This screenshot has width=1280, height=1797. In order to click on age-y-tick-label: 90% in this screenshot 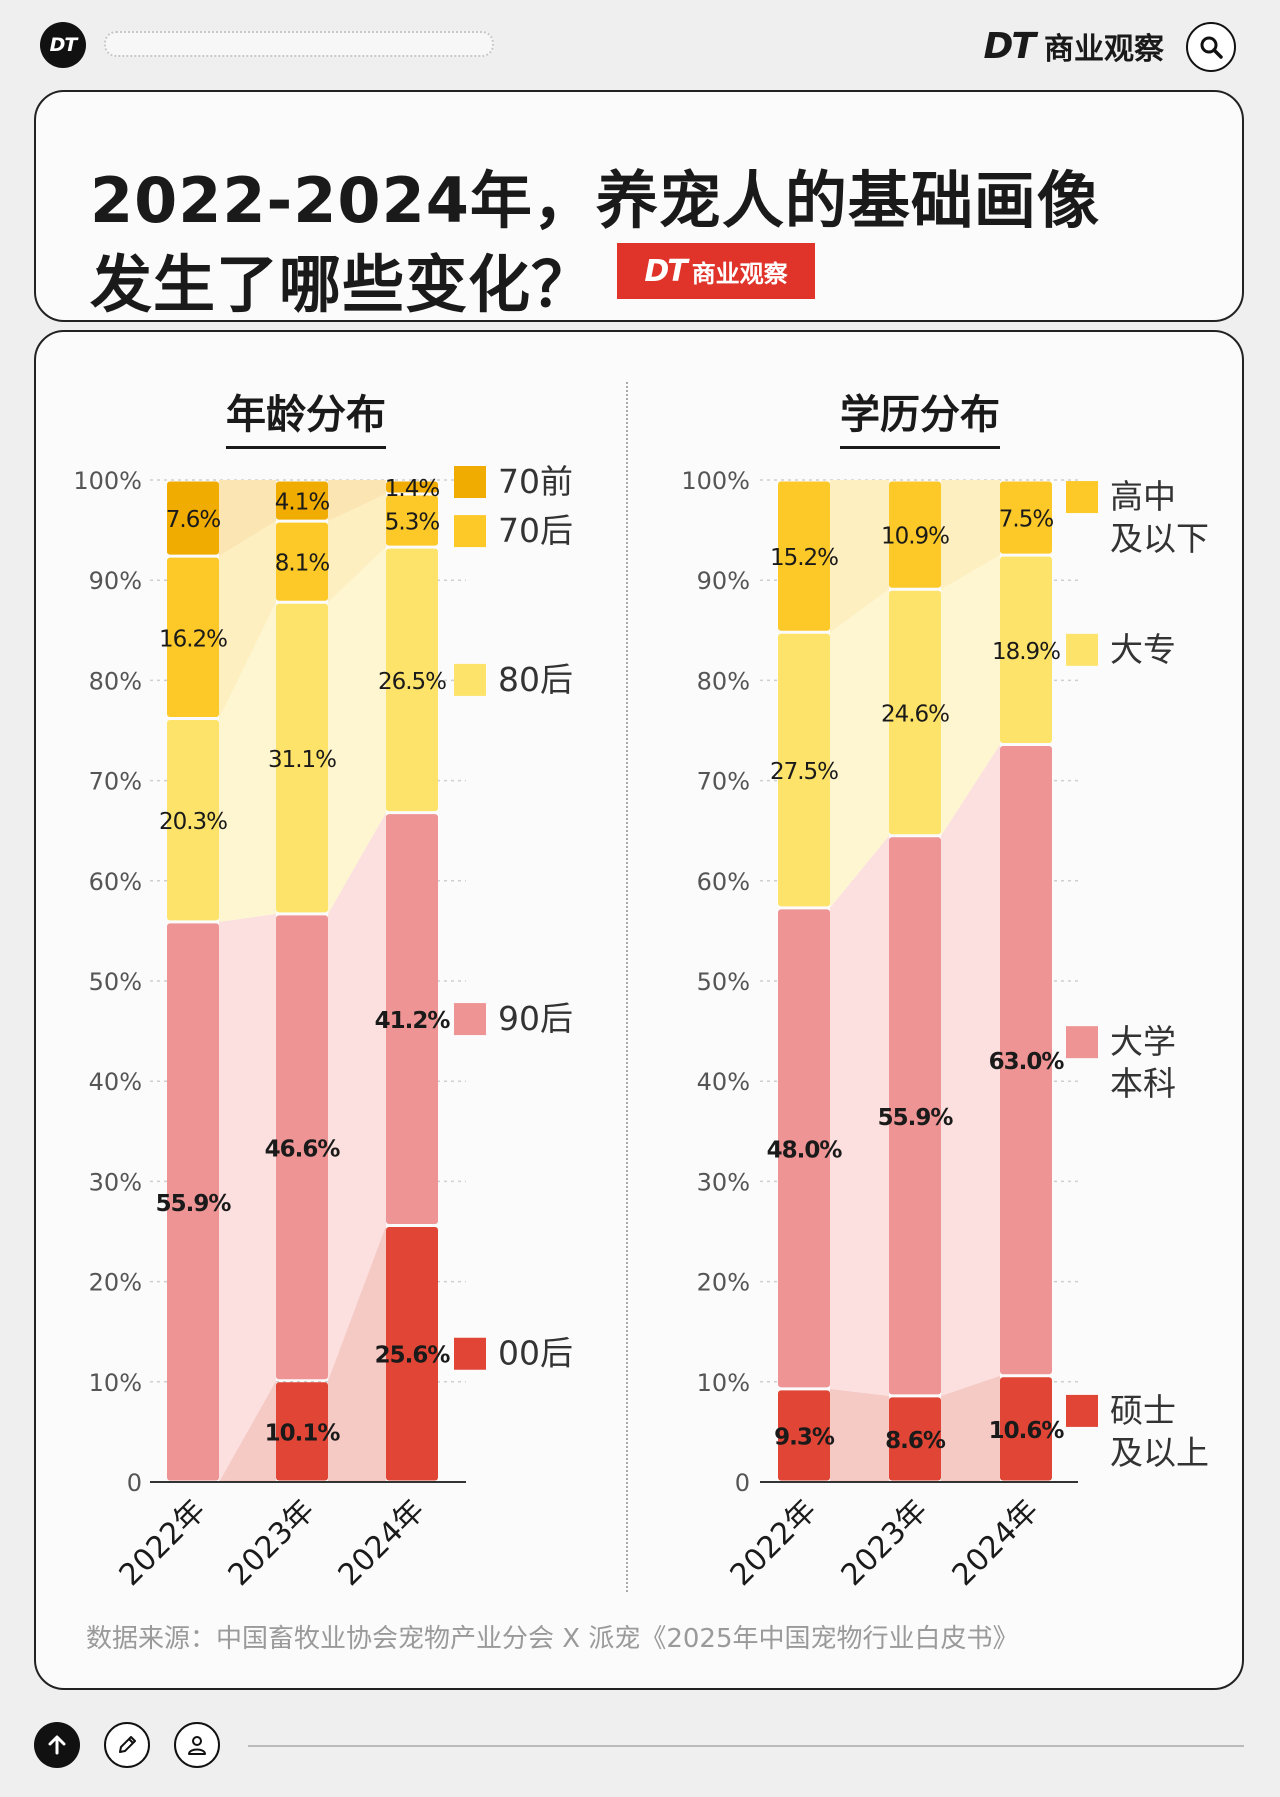, I will do `click(115, 581)`.